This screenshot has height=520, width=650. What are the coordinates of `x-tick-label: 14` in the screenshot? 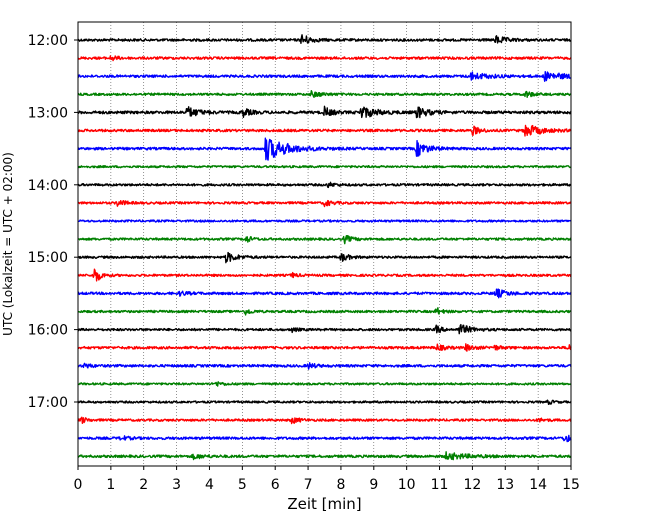 It's located at (538, 485).